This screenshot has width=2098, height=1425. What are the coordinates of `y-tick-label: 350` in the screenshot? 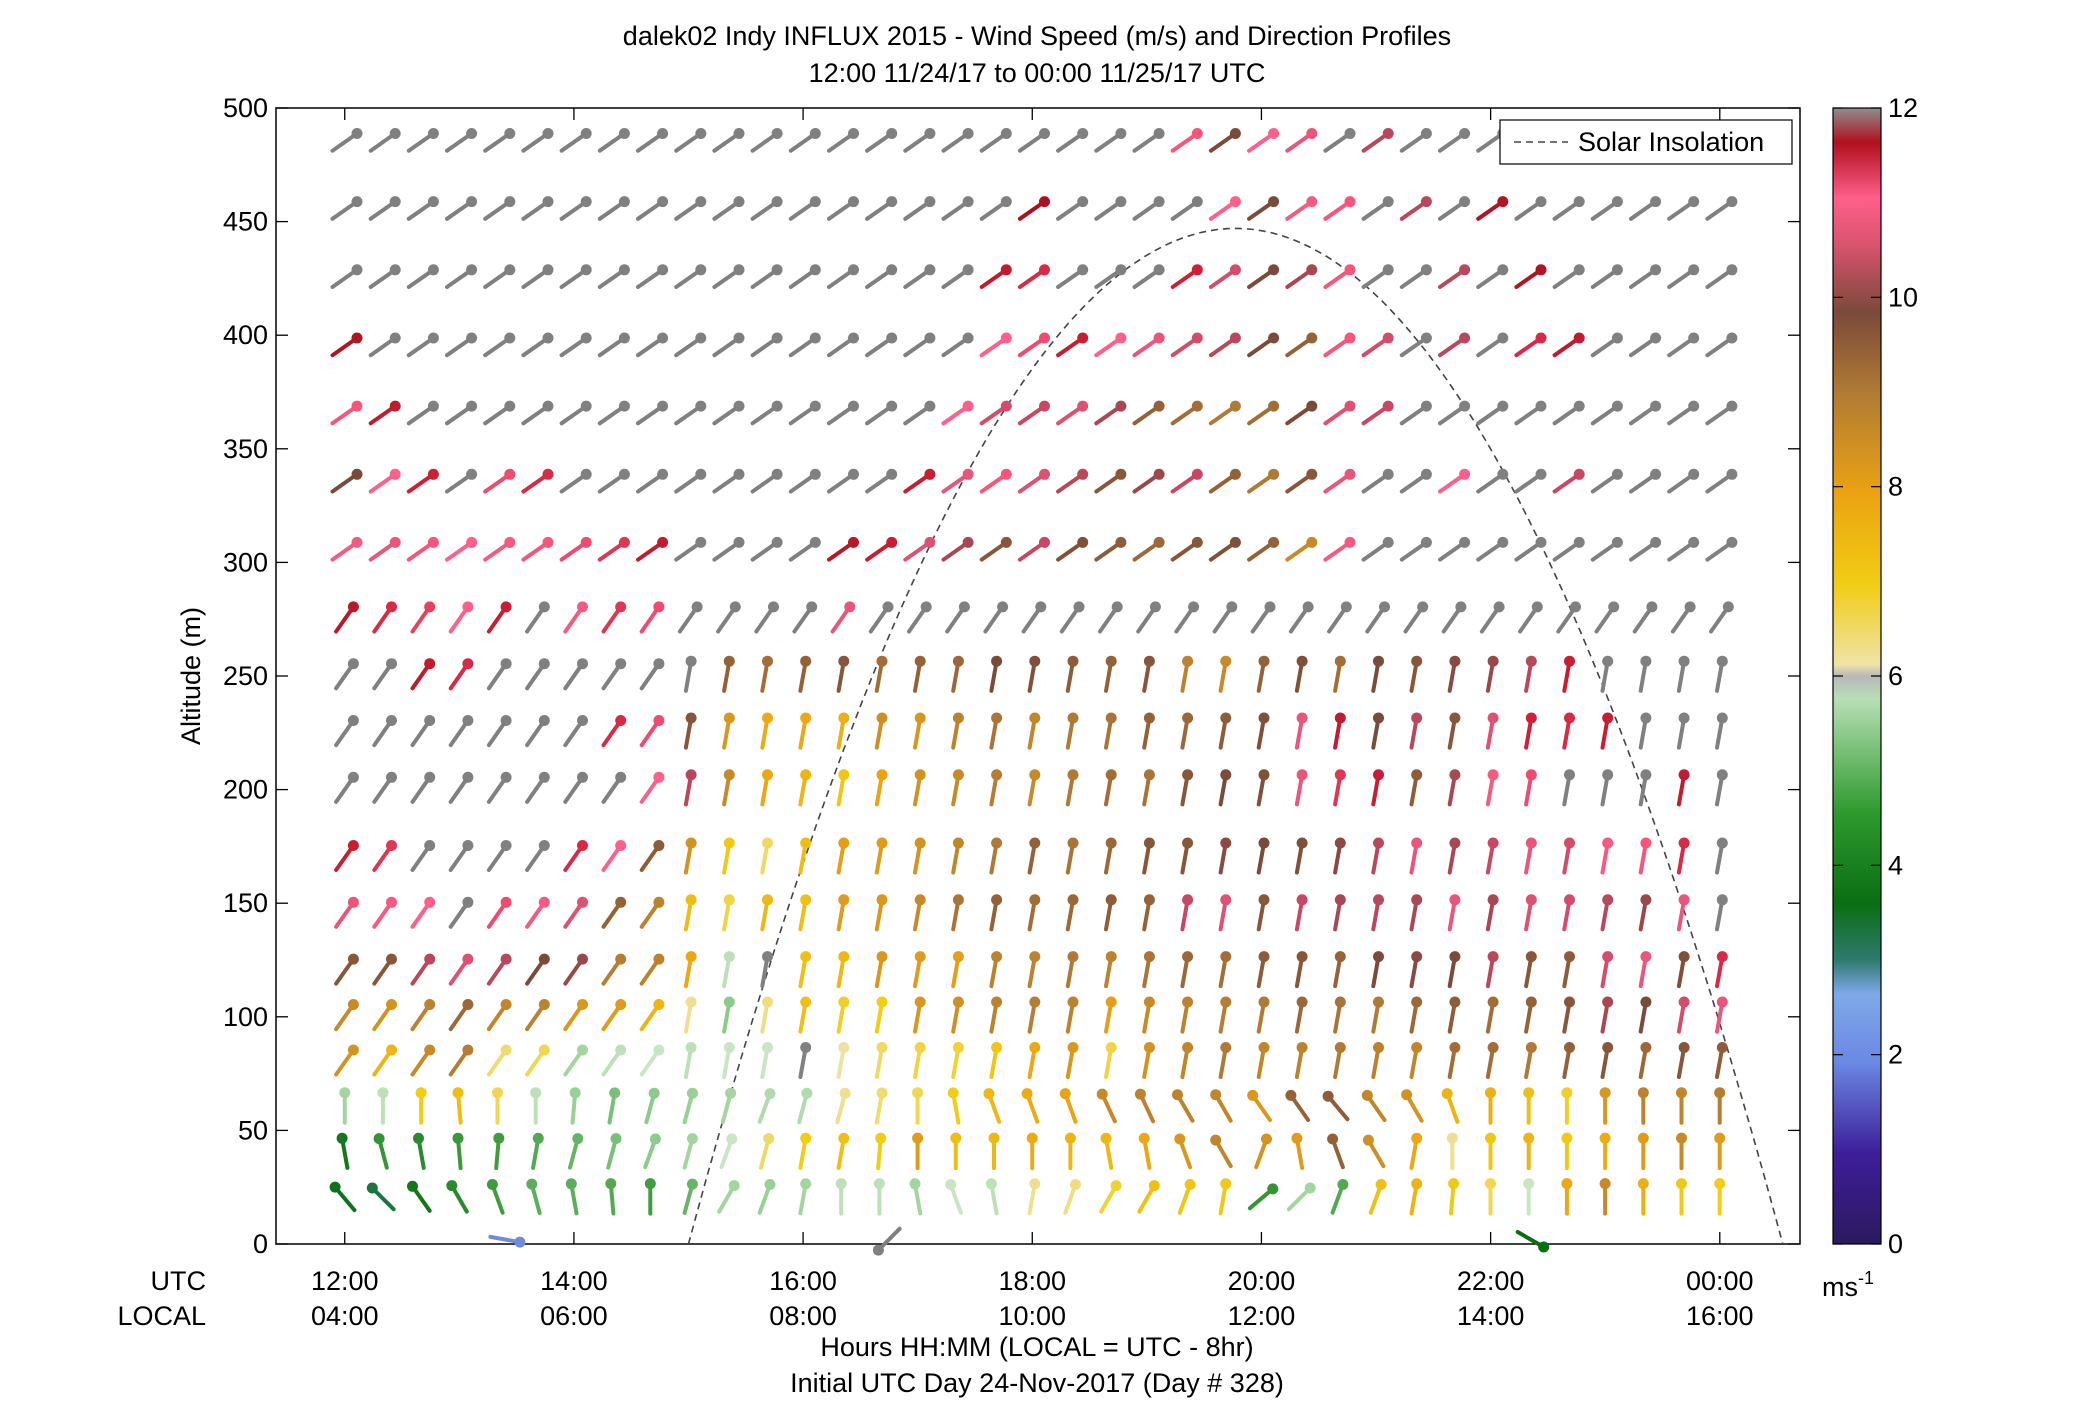 It's located at (245, 449).